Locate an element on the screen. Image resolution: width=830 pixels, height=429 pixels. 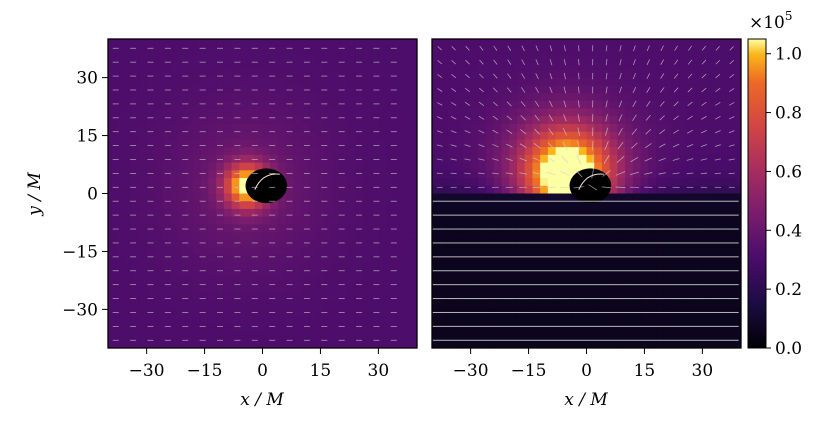
colorbar-tick-label: 0.4 is located at coordinates (788, 231).